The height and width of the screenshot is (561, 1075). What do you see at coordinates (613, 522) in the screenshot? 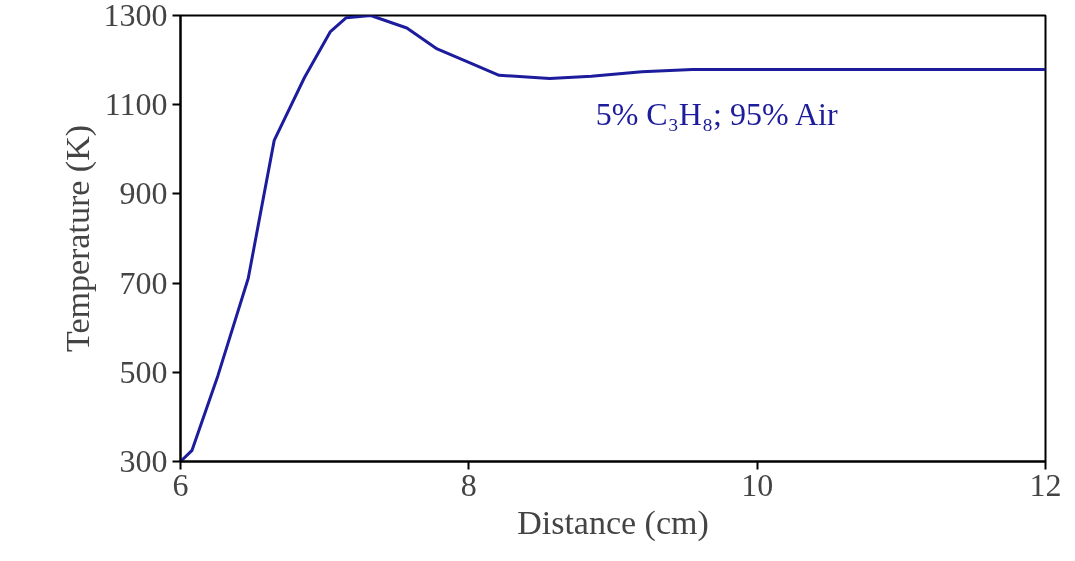
I see `x-axis-title: Distance (cm)` at bounding box center [613, 522].